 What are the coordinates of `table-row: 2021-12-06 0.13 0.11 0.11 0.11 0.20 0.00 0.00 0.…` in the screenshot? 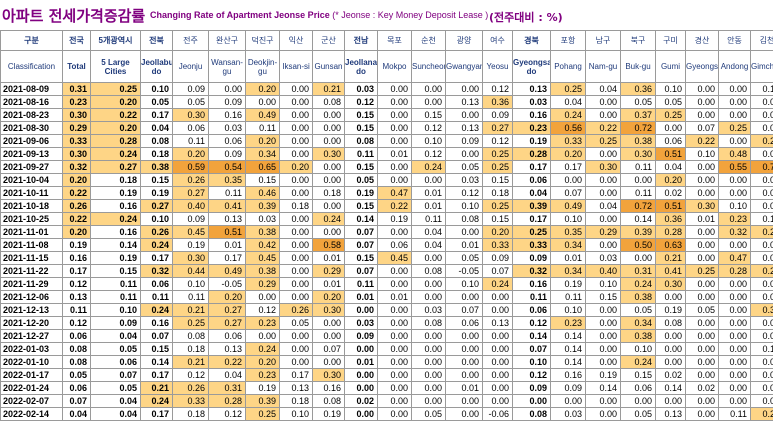 It's located at (386, 297).